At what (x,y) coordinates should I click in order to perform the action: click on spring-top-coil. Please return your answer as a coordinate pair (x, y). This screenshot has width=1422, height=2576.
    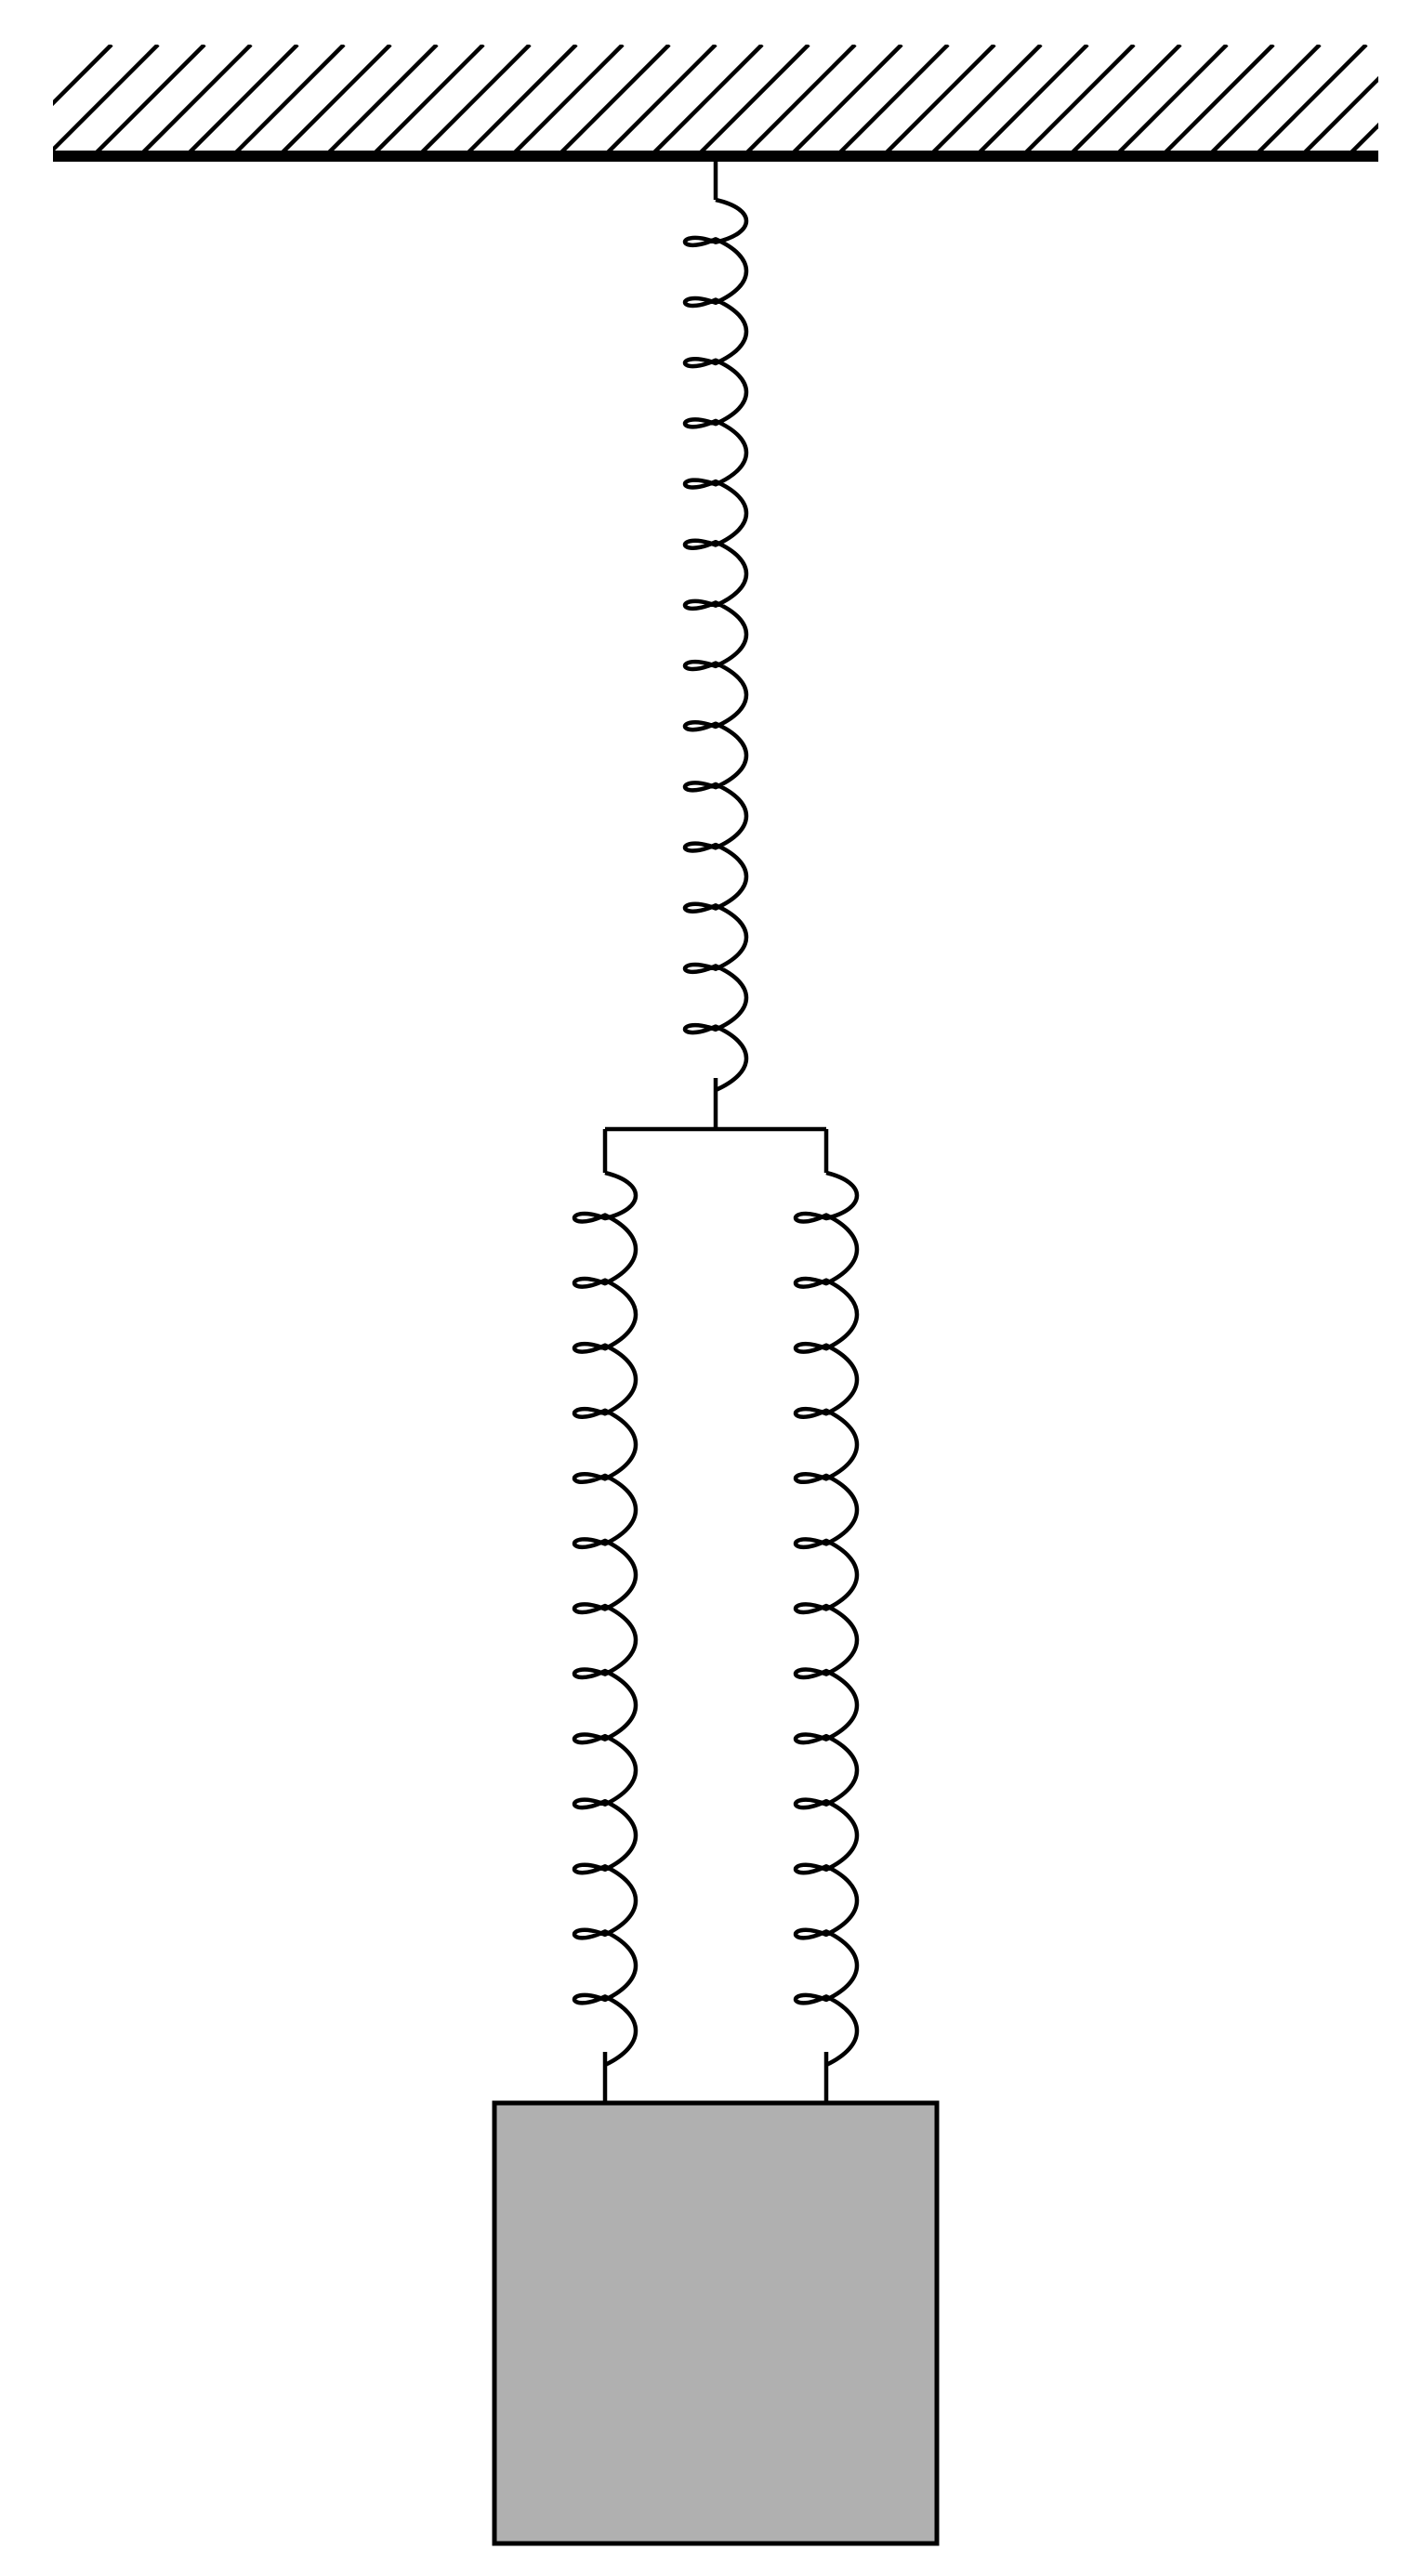
    Looking at the image, I should click on (715, 645).